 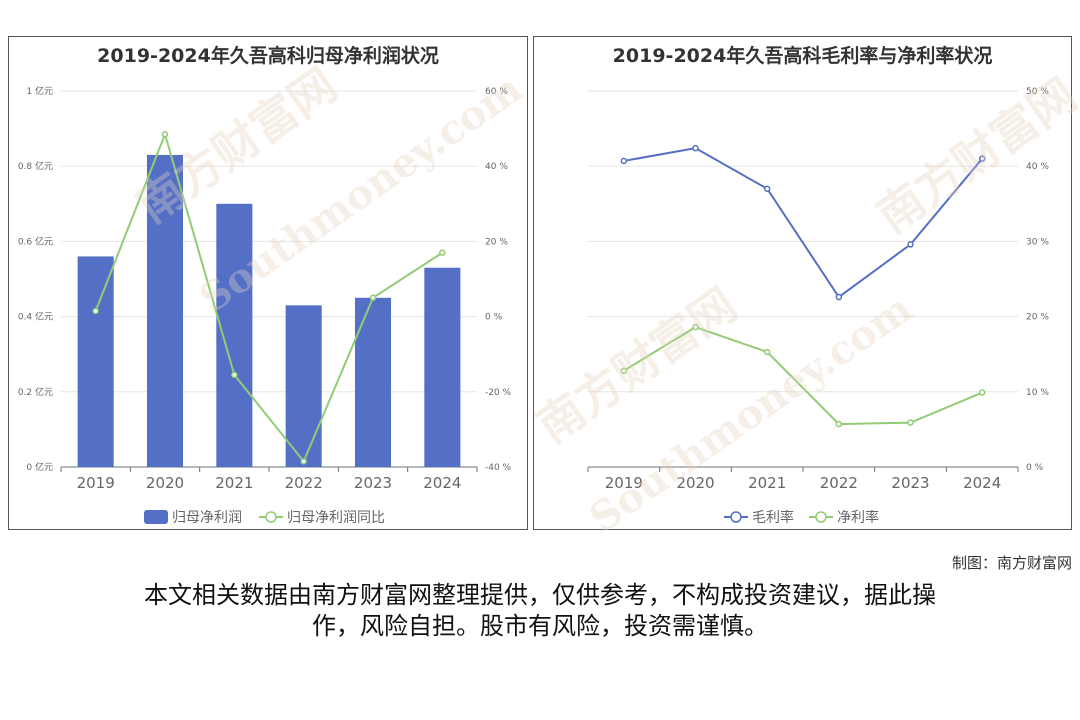 I want to click on legend-label: 毛利率, so click(x=773, y=517).